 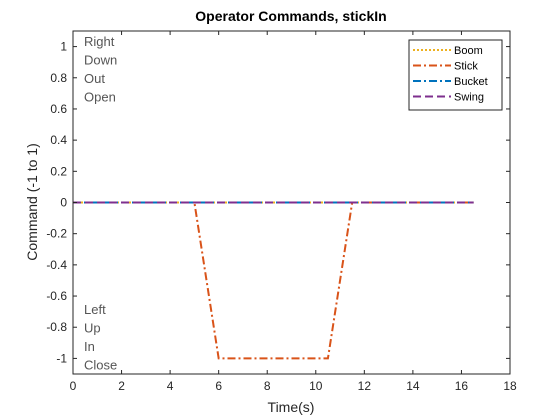 I want to click on annotation-bottom-close: Close, so click(x=100, y=365).